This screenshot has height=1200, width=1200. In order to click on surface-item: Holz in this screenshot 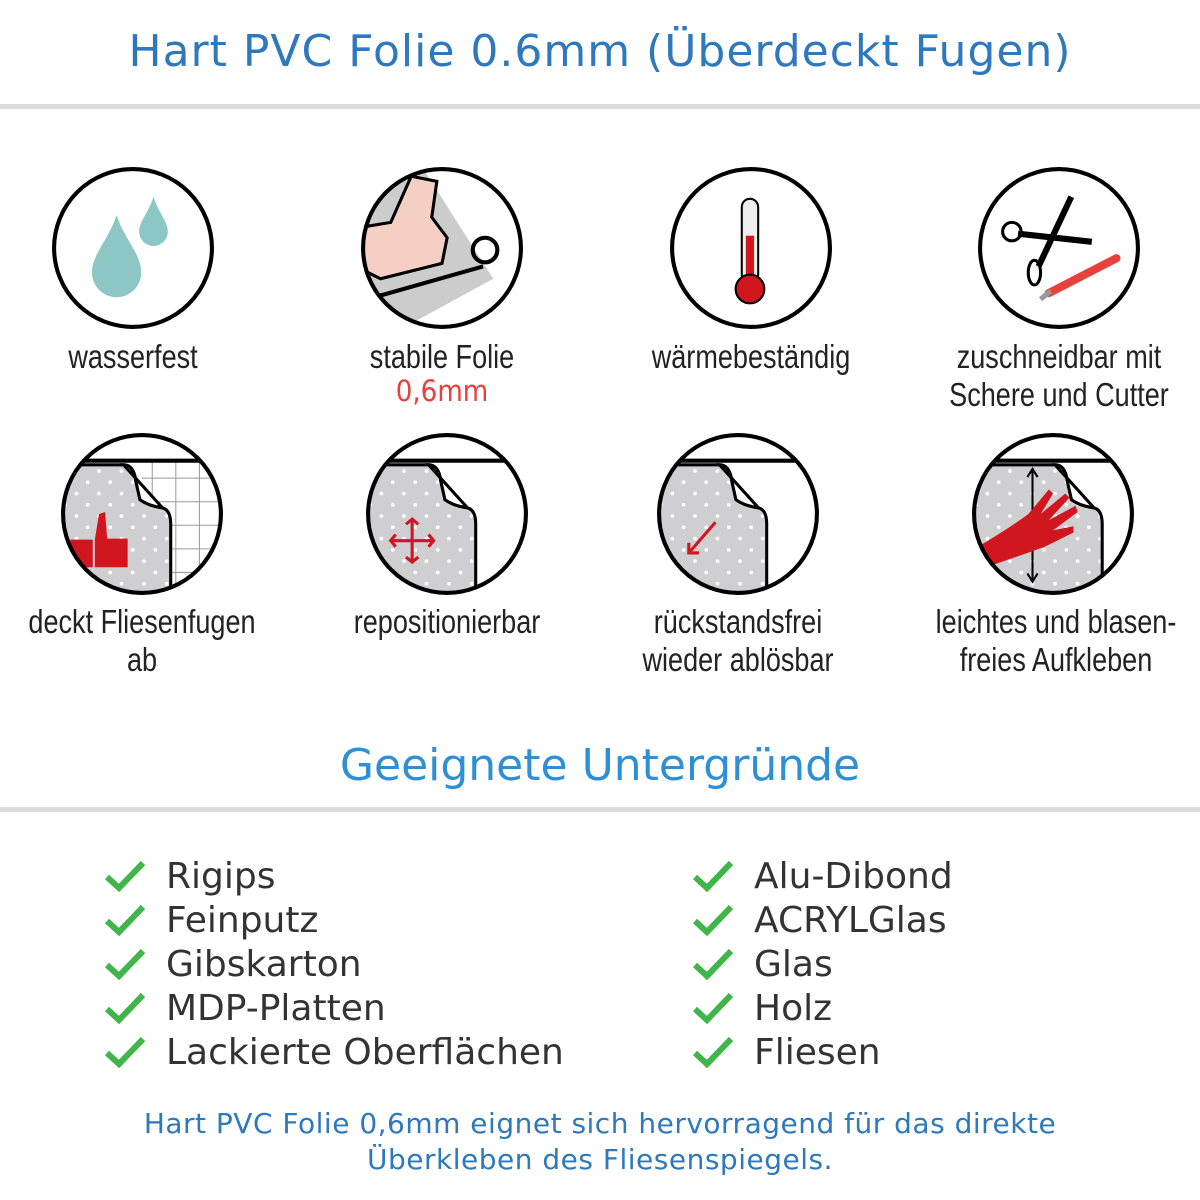, I will do `click(822, 1008)`.